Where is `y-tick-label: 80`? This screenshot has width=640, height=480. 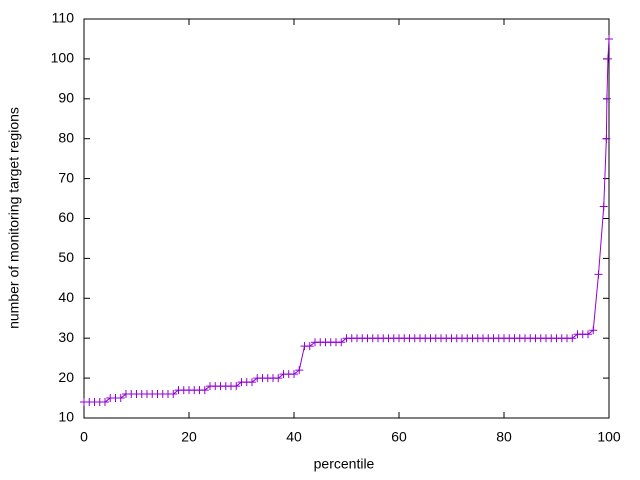
y-tick-label: 80 is located at coordinates (66, 137).